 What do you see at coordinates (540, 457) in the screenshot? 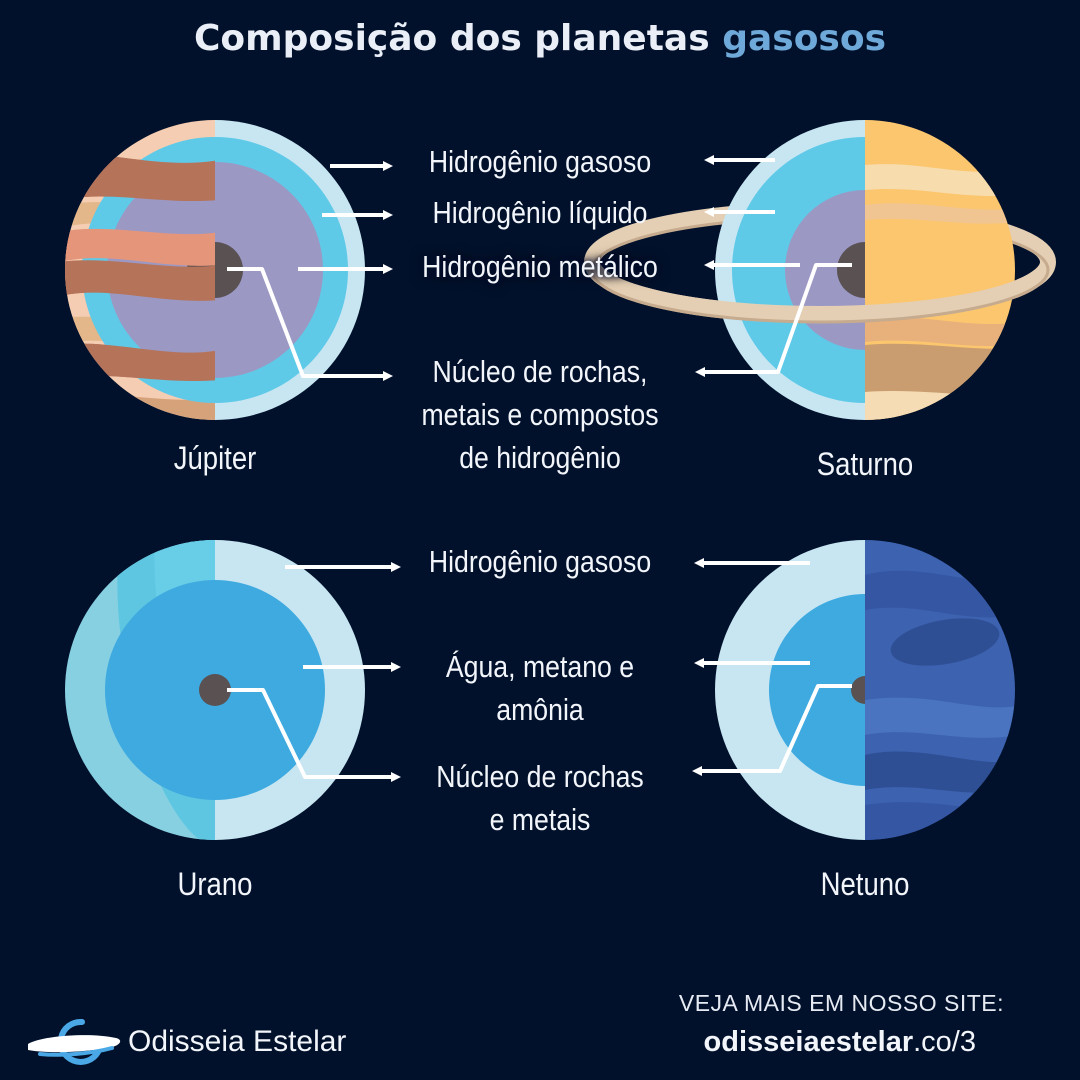
I see `label-core-top-line3: de hidrogênio` at bounding box center [540, 457].